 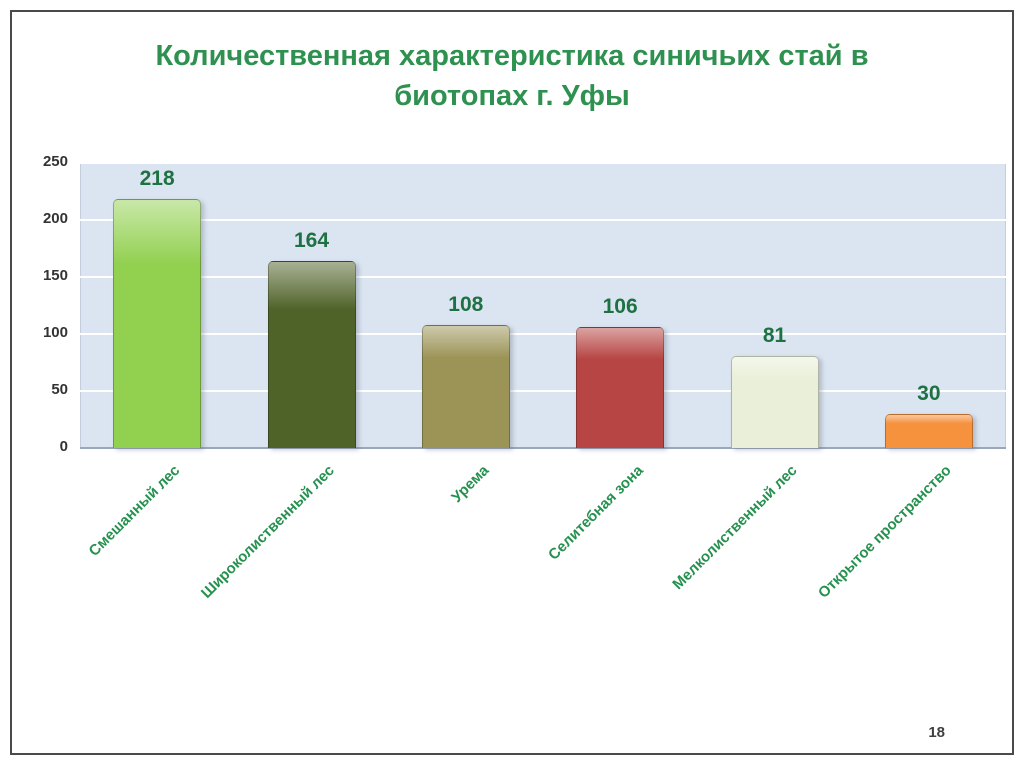 What do you see at coordinates (63, 446) in the screenshot?
I see `y-tick-label: 0` at bounding box center [63, 446].